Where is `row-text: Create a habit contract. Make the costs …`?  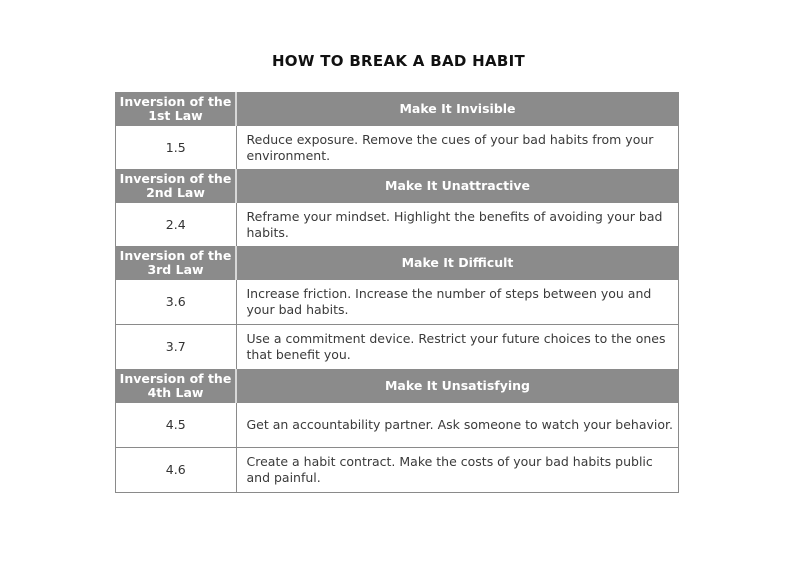 row-text: Create a habit contract. Make the costs … is located at coordinates (457, 470).